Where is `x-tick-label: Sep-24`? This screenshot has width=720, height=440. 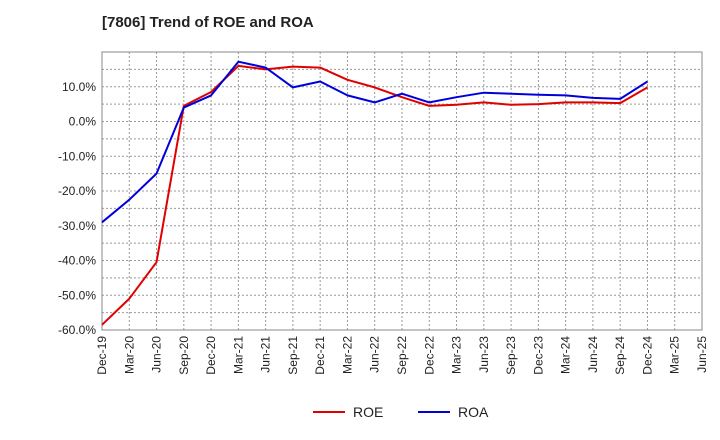
x-tick-label: Sep-24 is located at coordinates (620, 355).